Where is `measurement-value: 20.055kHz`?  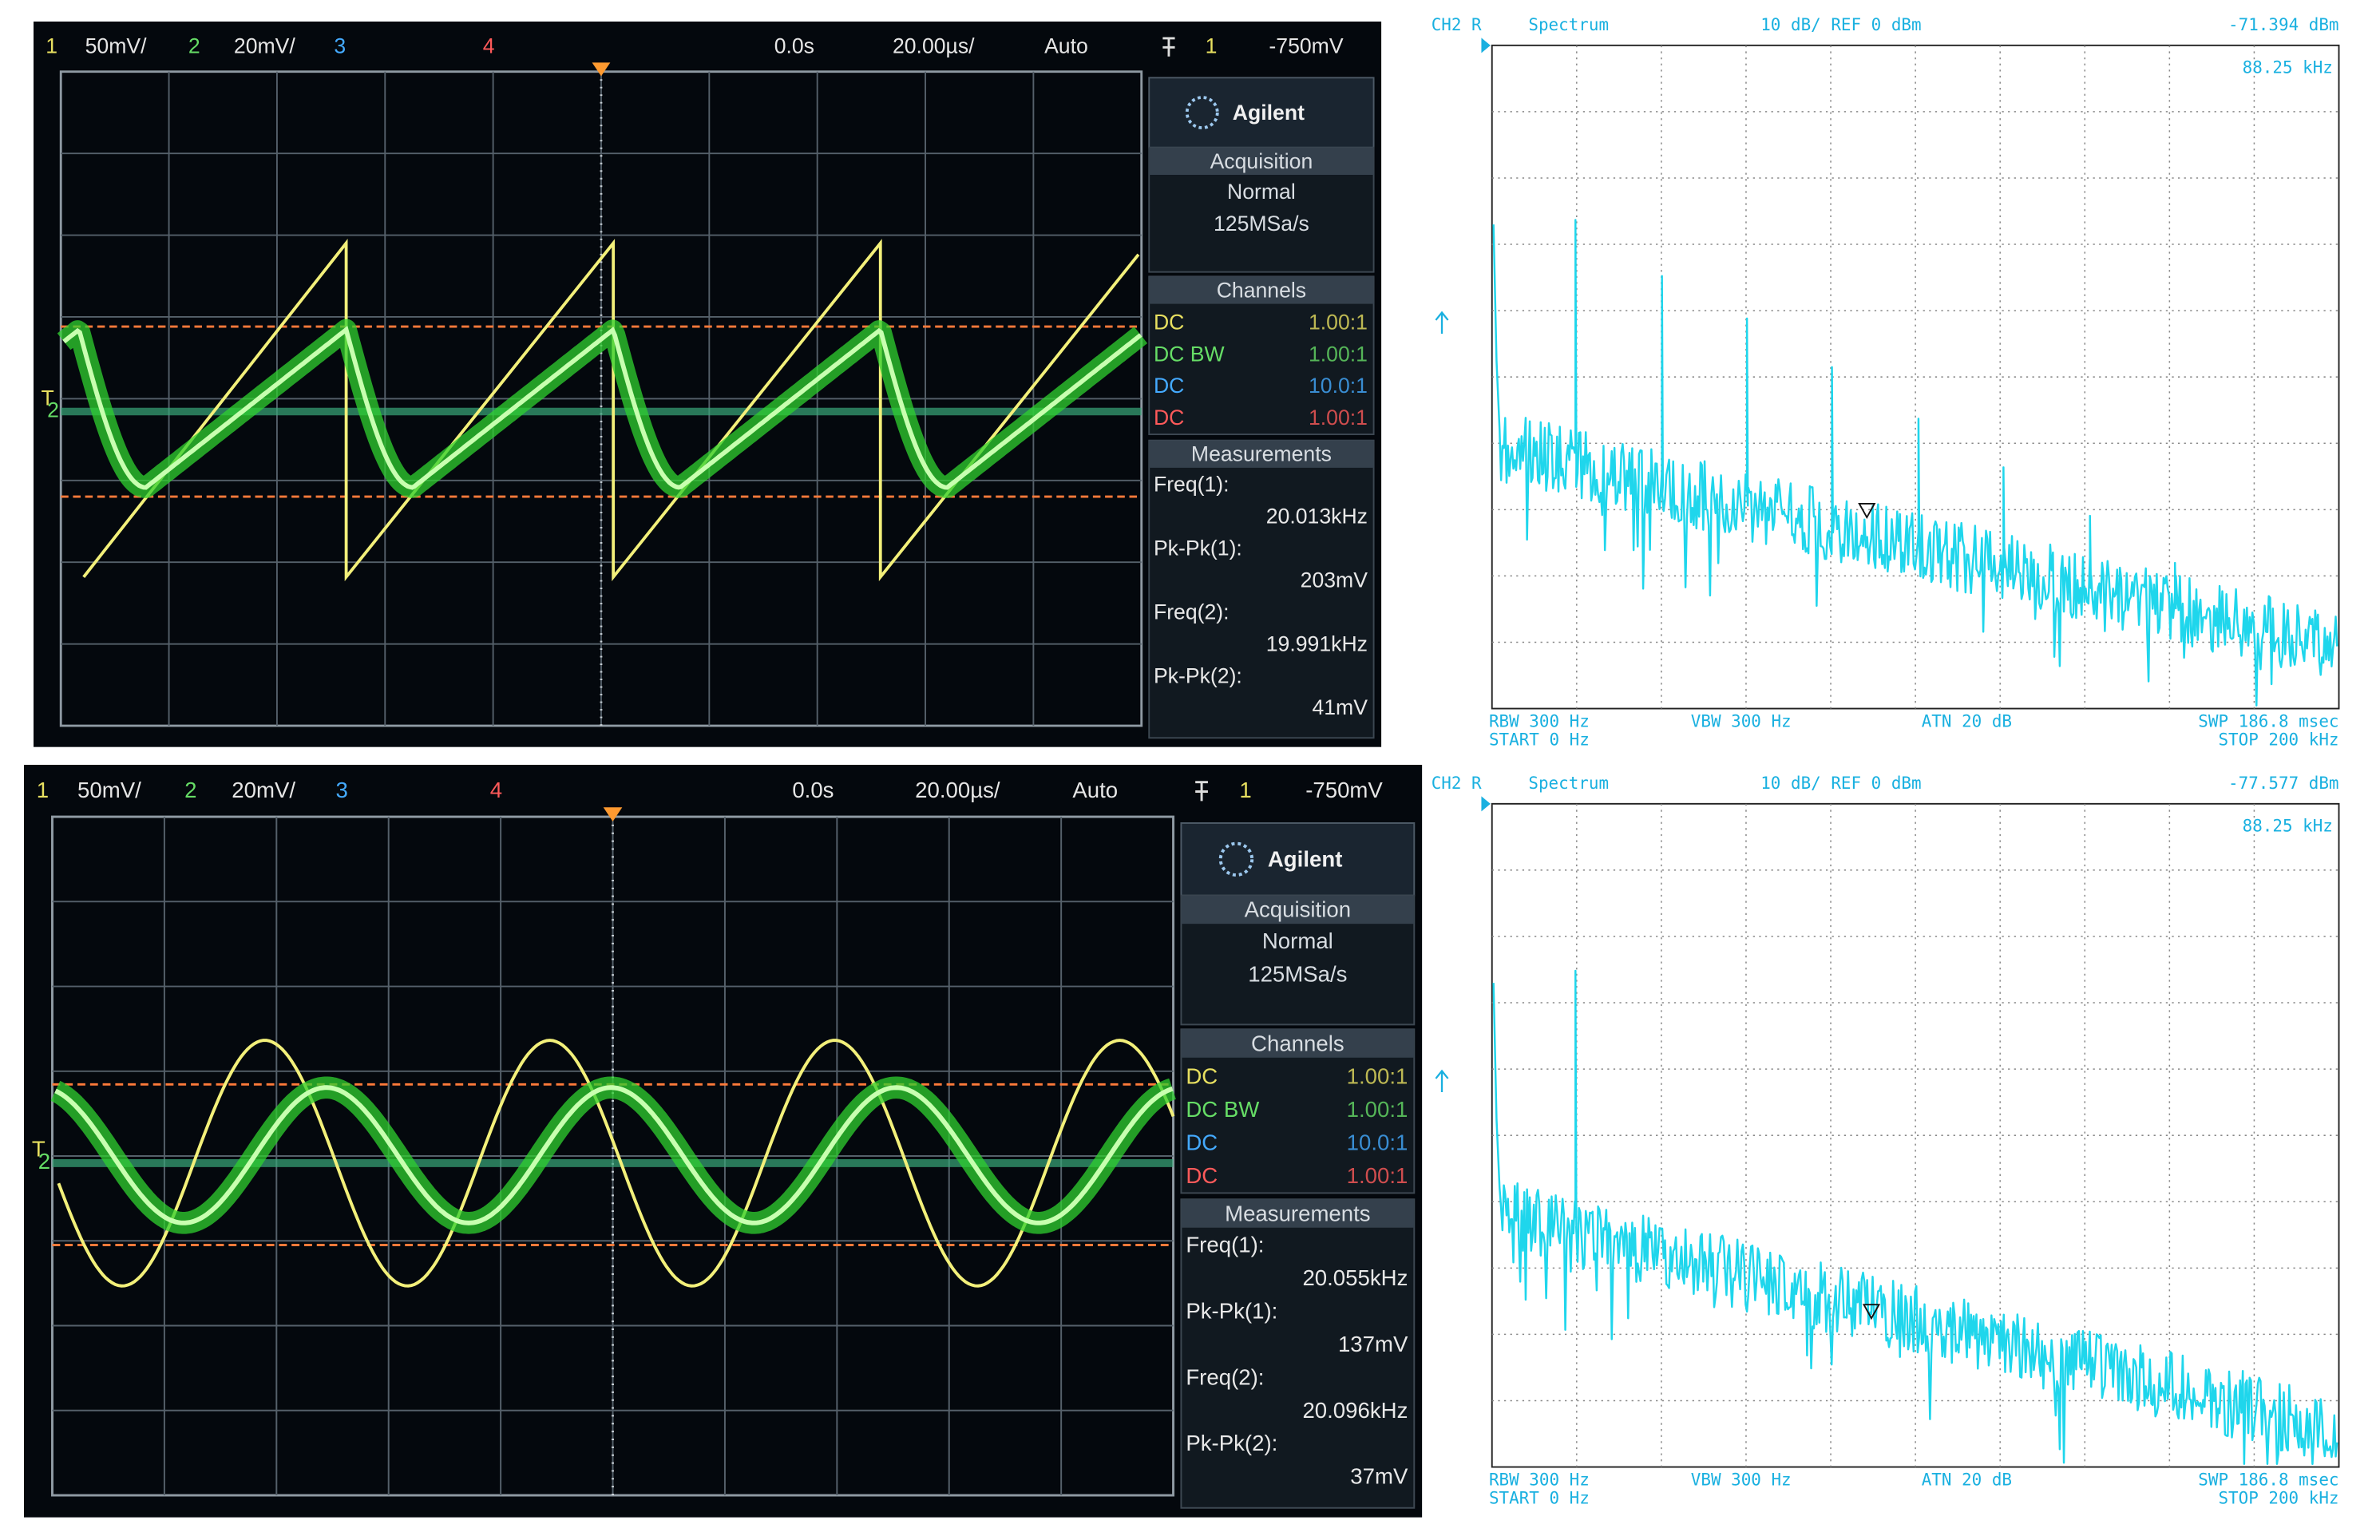 measurement-value: 20.055kHz is located at coordinates (1355, 1277).